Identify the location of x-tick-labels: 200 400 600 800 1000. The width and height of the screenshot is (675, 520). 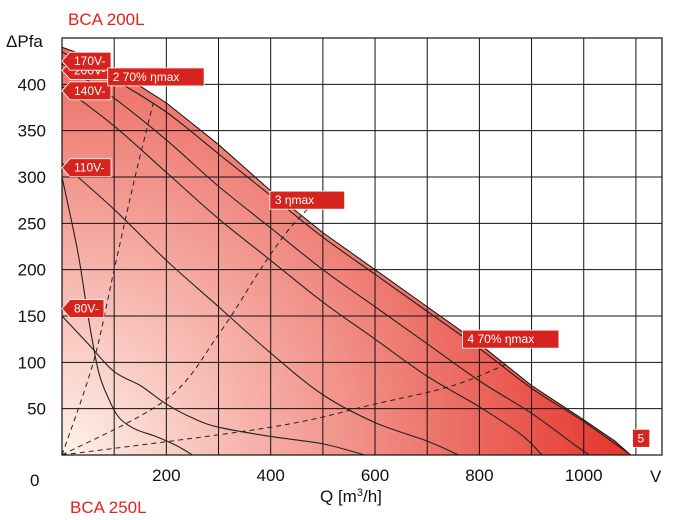
(377, 475).